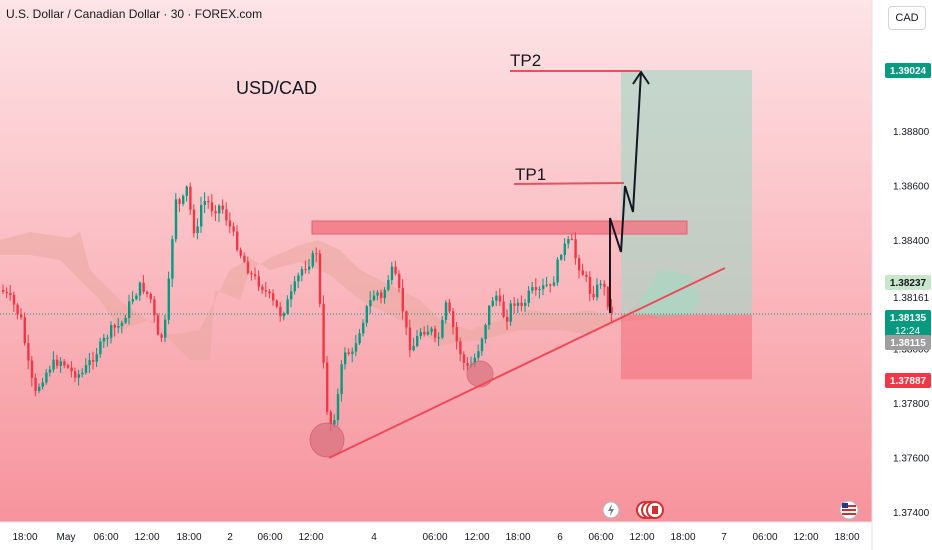 The width and height of the screenshot is (932, 550). I want to click on y-tick-label: 1.38400, so click(911, 241).